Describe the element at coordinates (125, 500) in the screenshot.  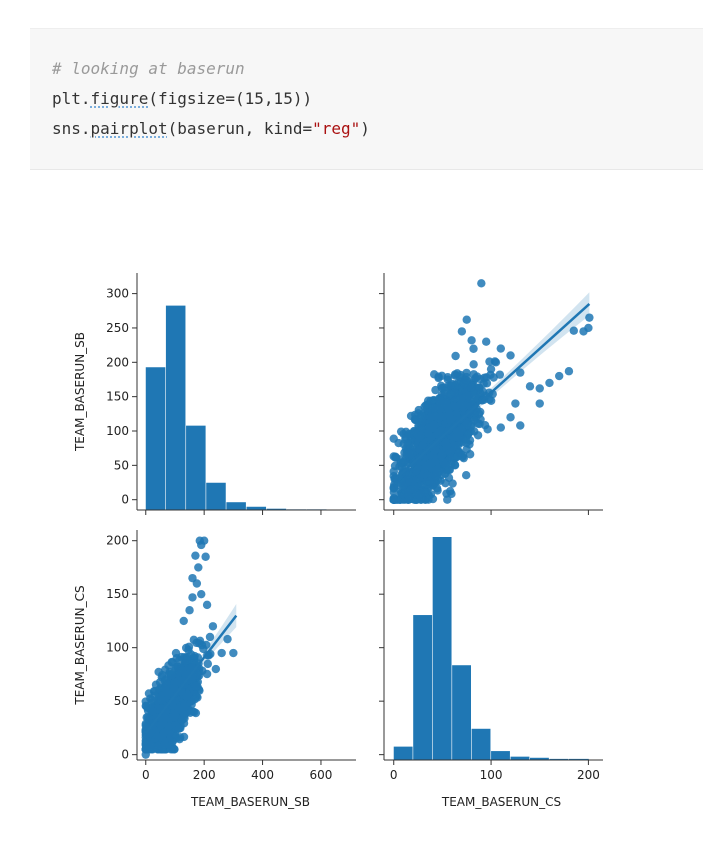
I see `y-tick-label: 0` at that location.